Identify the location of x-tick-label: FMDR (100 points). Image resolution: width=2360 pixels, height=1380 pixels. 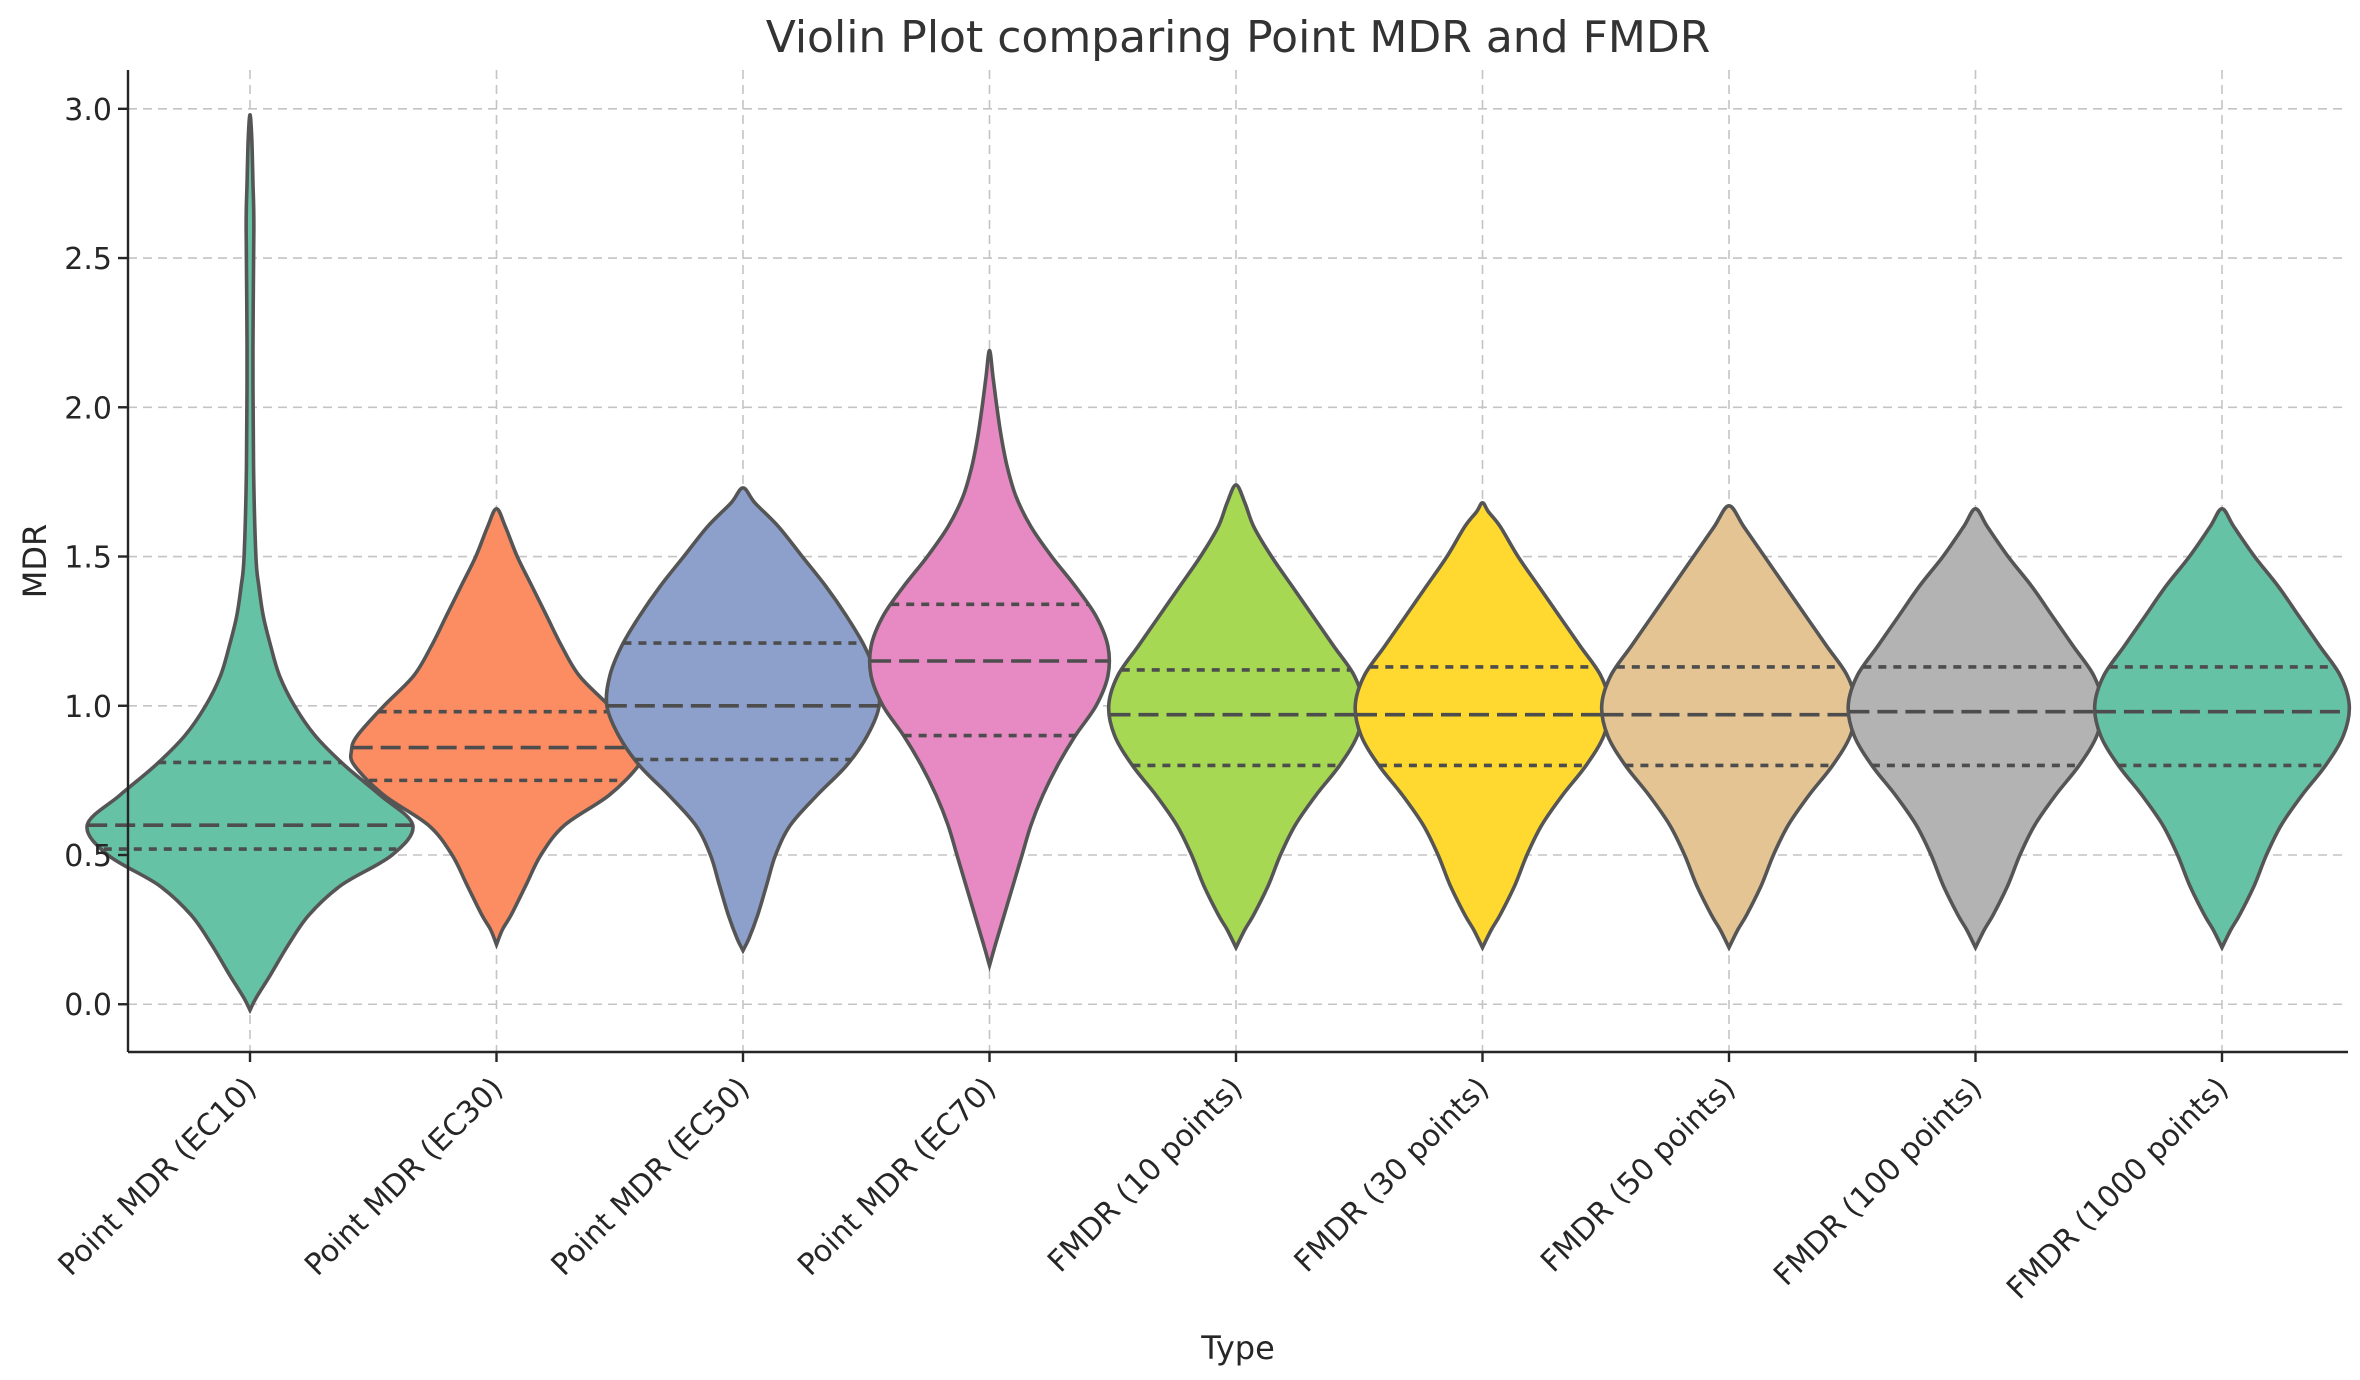
(1878, 1182).